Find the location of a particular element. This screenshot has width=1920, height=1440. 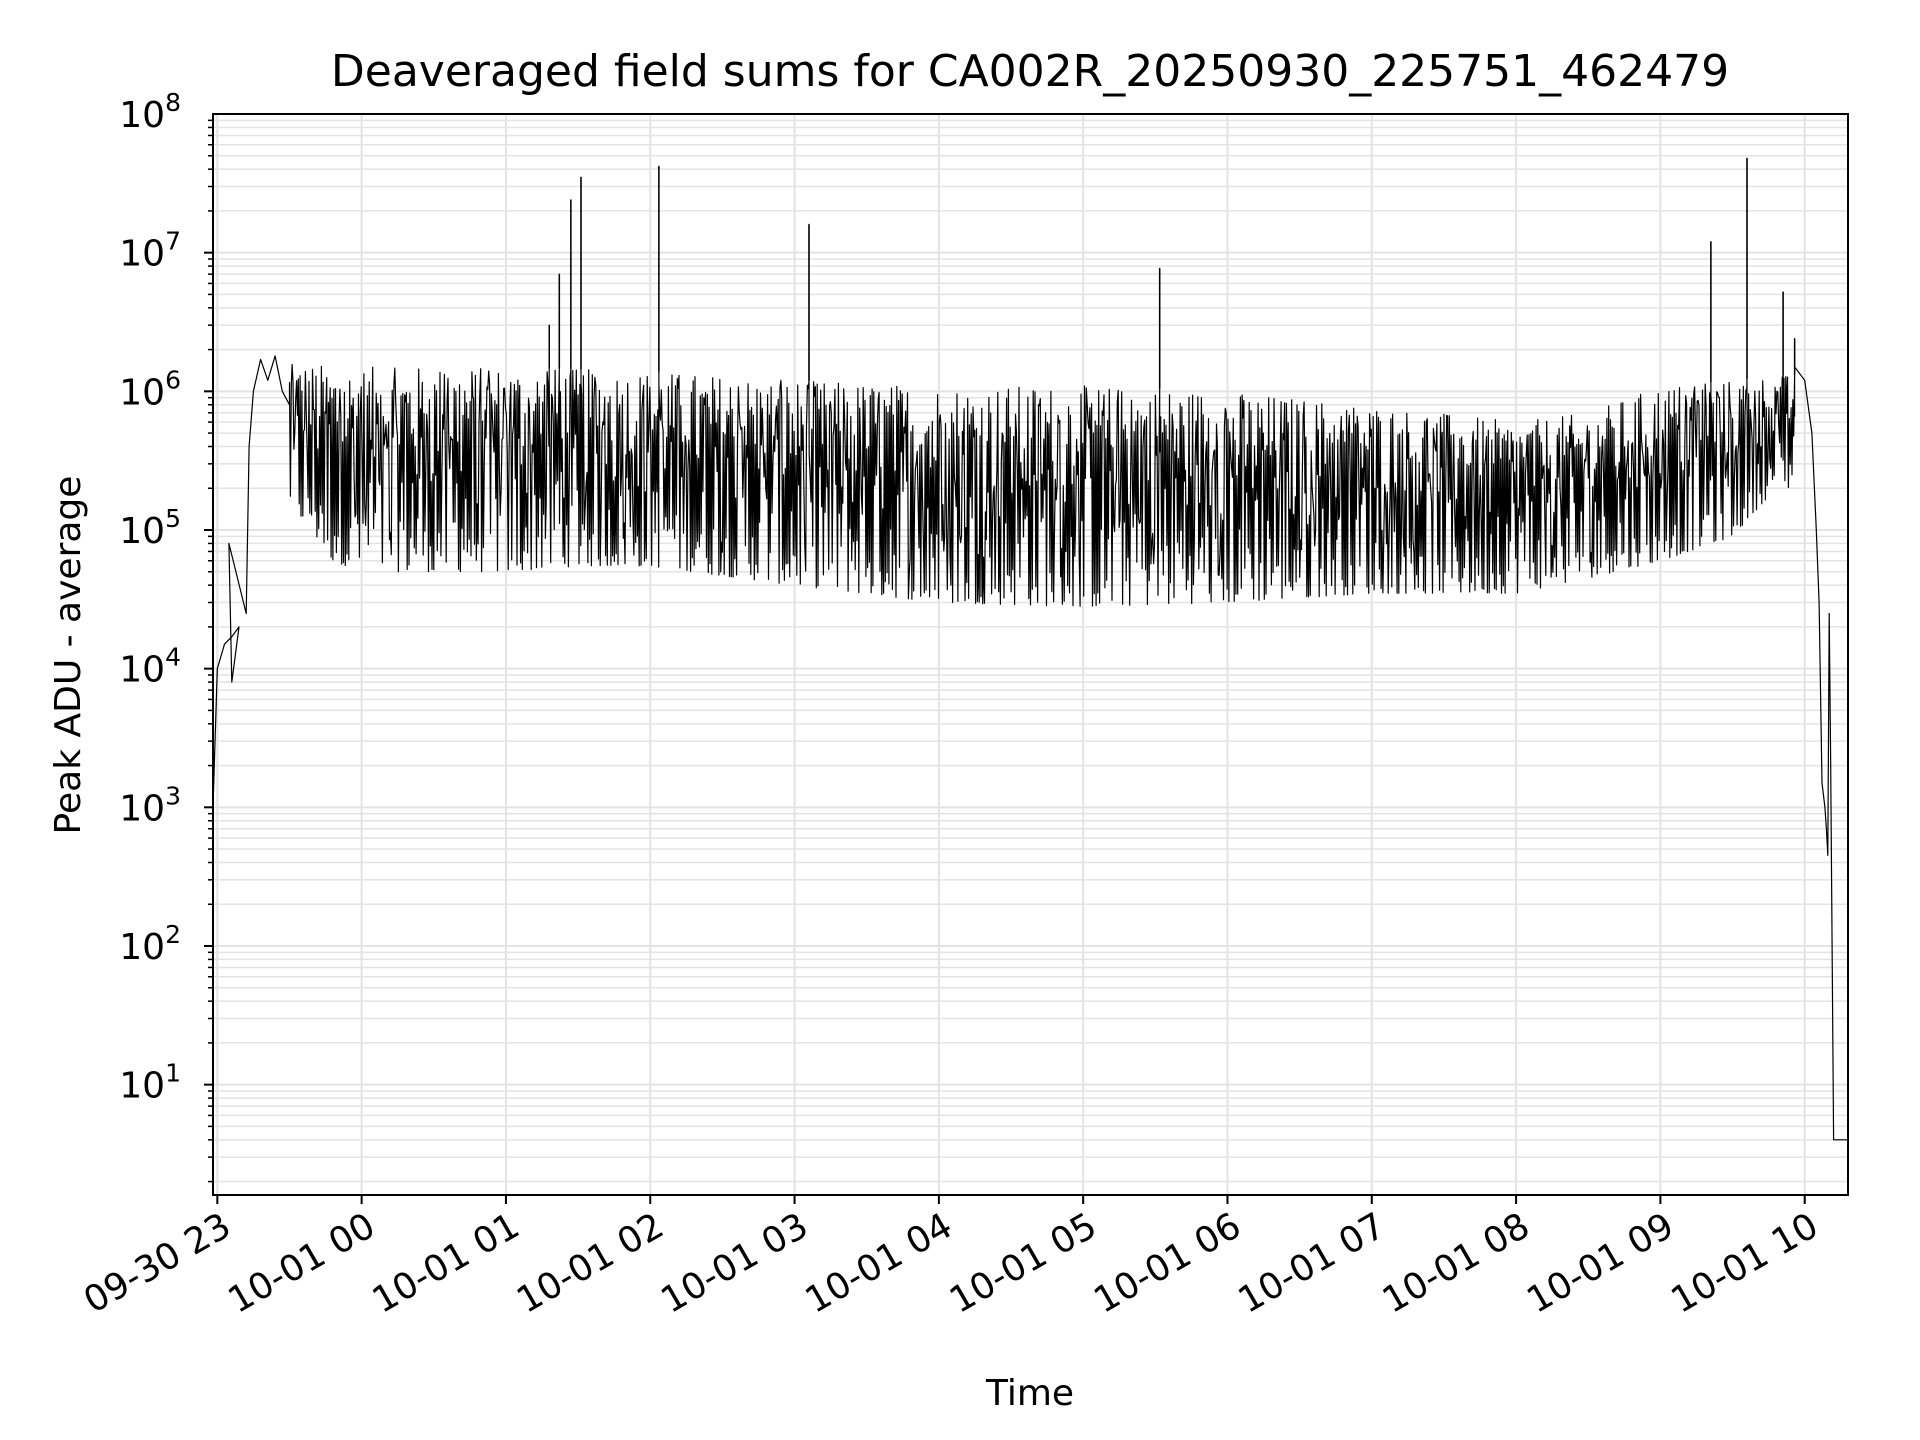

y-tick-label: 10⁶ is located at coordinates (150, 389).